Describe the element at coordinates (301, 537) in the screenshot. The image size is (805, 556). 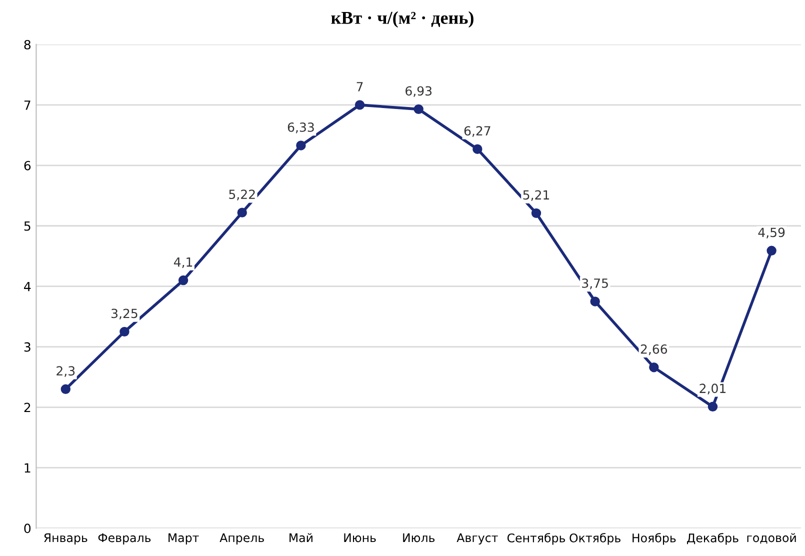
I see `x-tick-label: Май` at that location.